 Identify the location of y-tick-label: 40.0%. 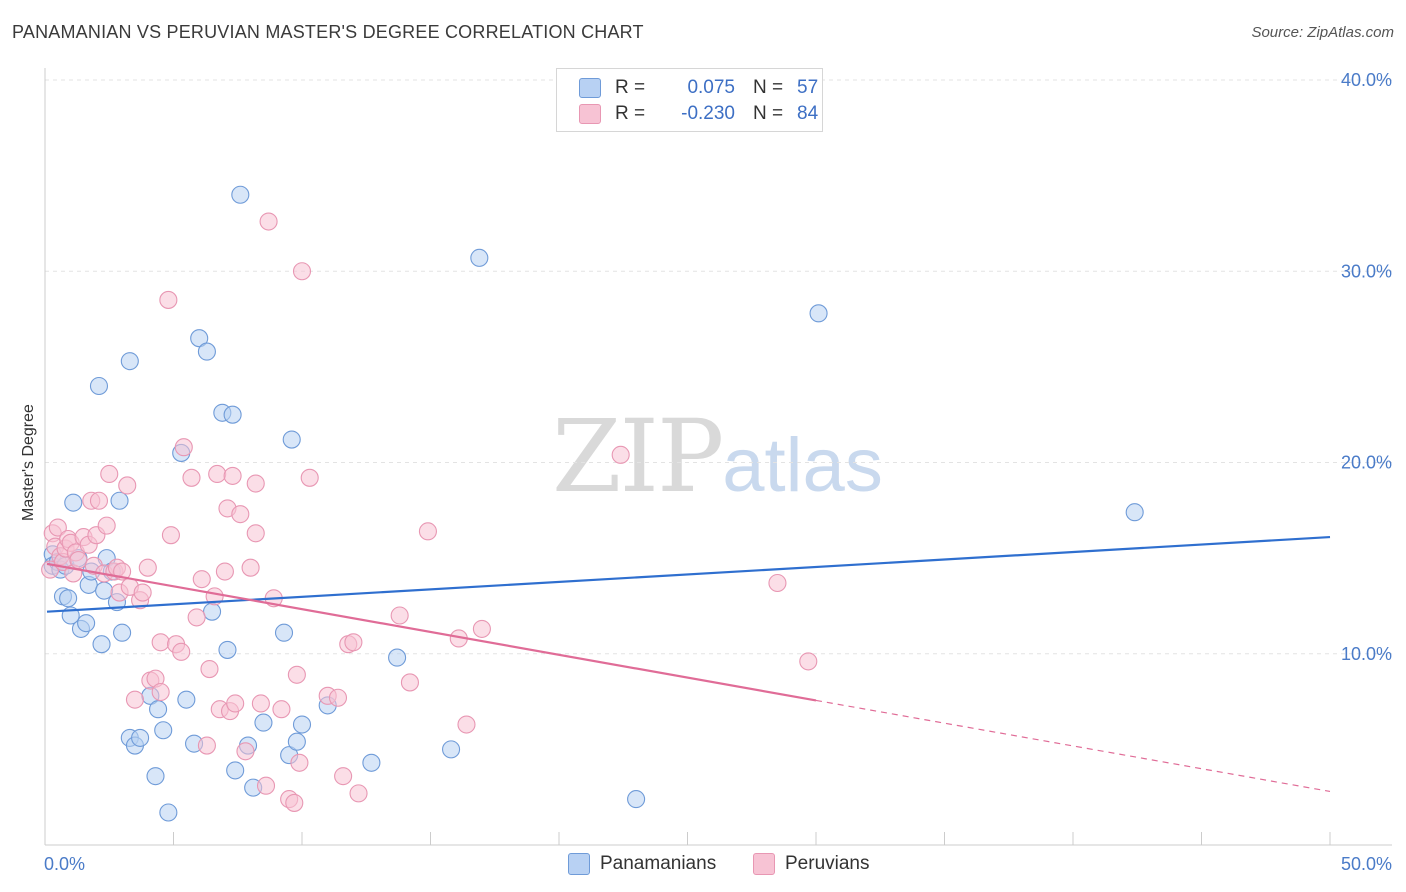
(1366, 80).